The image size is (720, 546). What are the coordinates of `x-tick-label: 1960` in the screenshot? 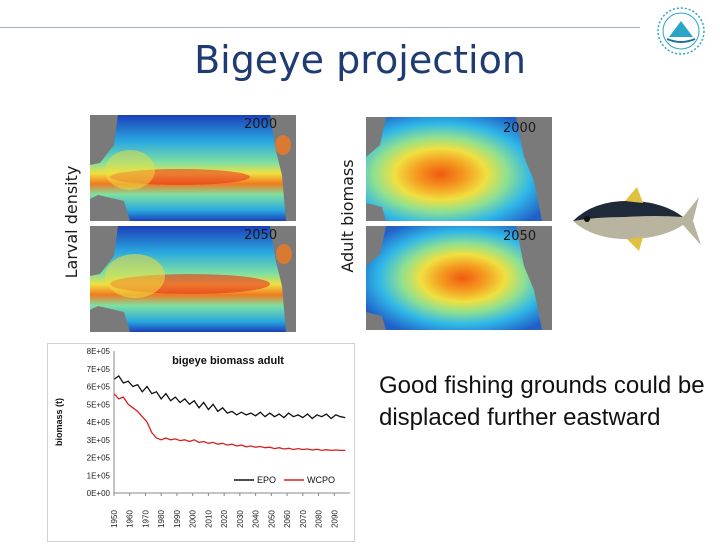 It's located at (130, 519).